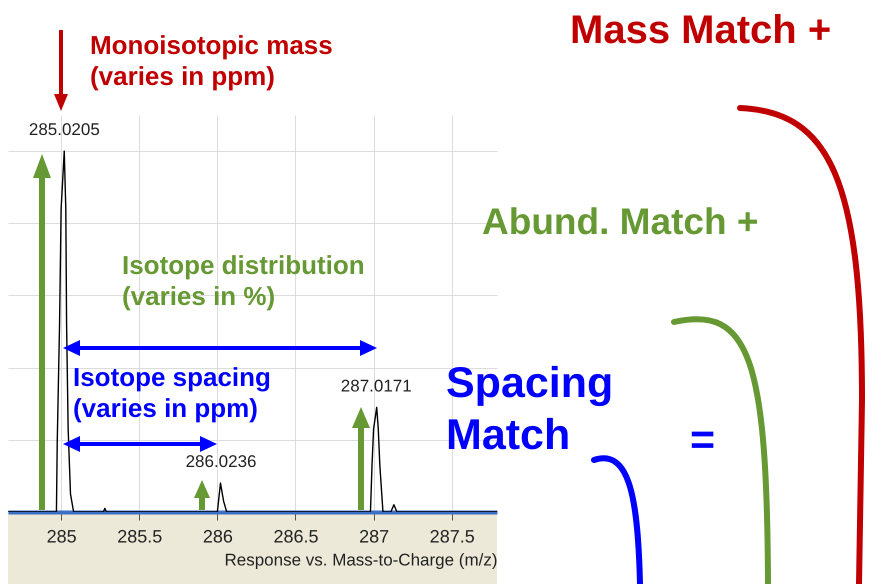 This screenshot has width=882, height=584. I want to click on annotation: Spacing Match, so click(530, 409).